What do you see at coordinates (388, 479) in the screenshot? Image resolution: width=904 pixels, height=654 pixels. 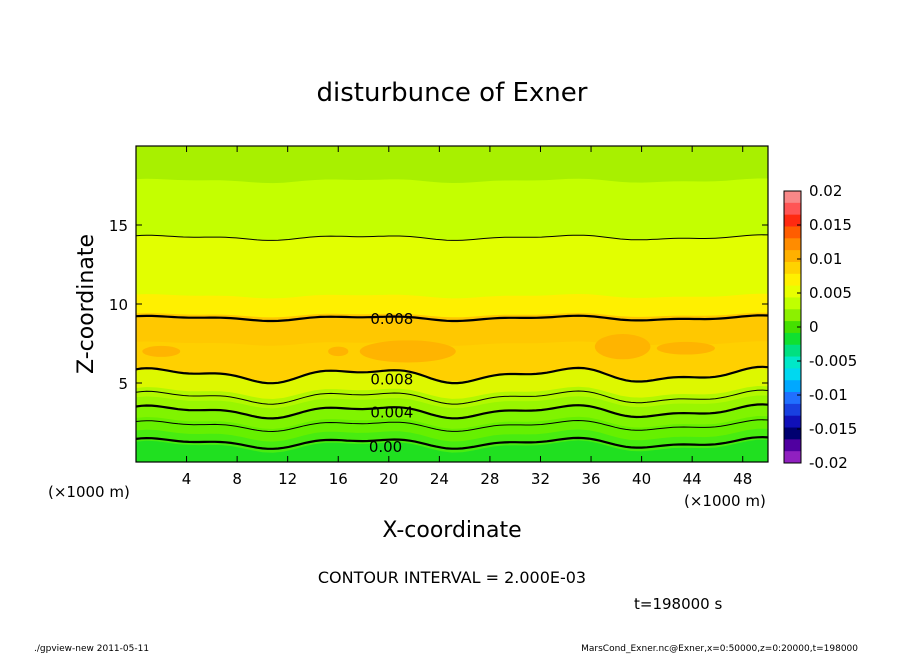 I see `x-tick-label-4: 20` at bounding box center [388, 479].